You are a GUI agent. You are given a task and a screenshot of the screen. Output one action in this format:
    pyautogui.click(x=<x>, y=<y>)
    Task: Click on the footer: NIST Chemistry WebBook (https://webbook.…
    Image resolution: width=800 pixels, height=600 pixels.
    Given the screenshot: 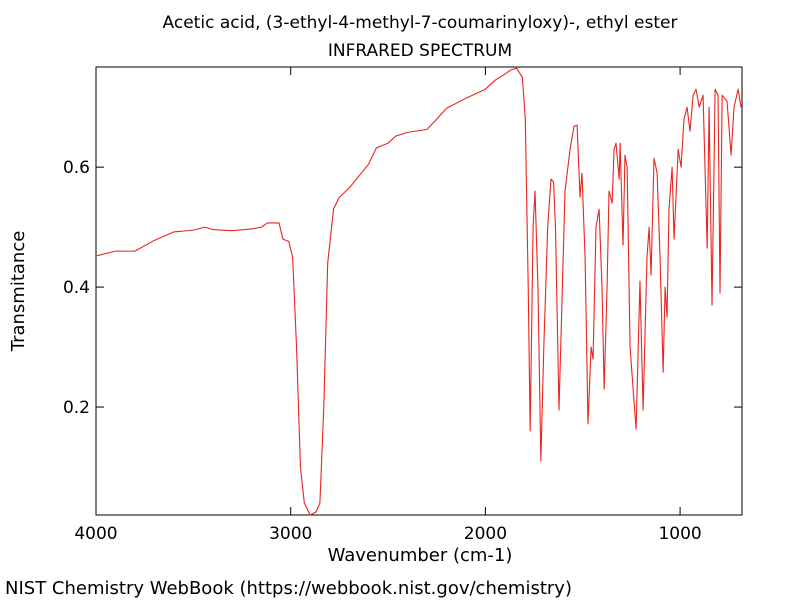 What is the action you would take?
    pyautogui.click(x=288, y=588)
    